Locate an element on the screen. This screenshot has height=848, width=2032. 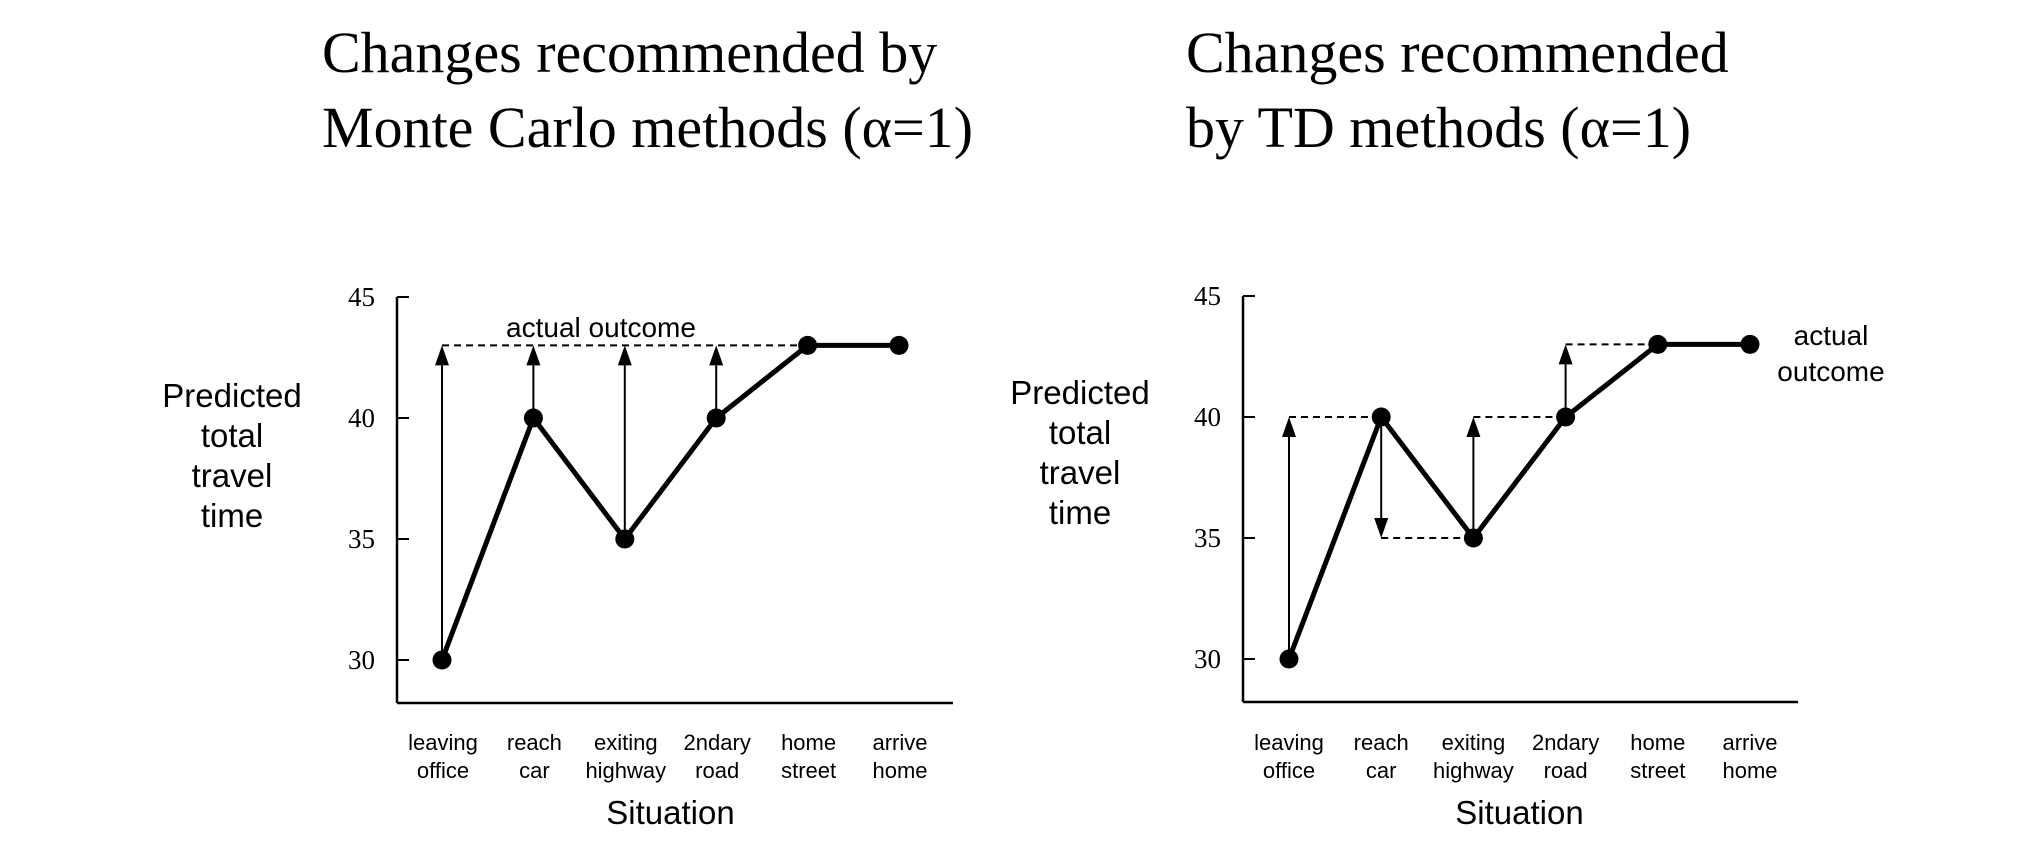
chart-title-line-1: Changes recommended by is located at coordinates (629, 52).